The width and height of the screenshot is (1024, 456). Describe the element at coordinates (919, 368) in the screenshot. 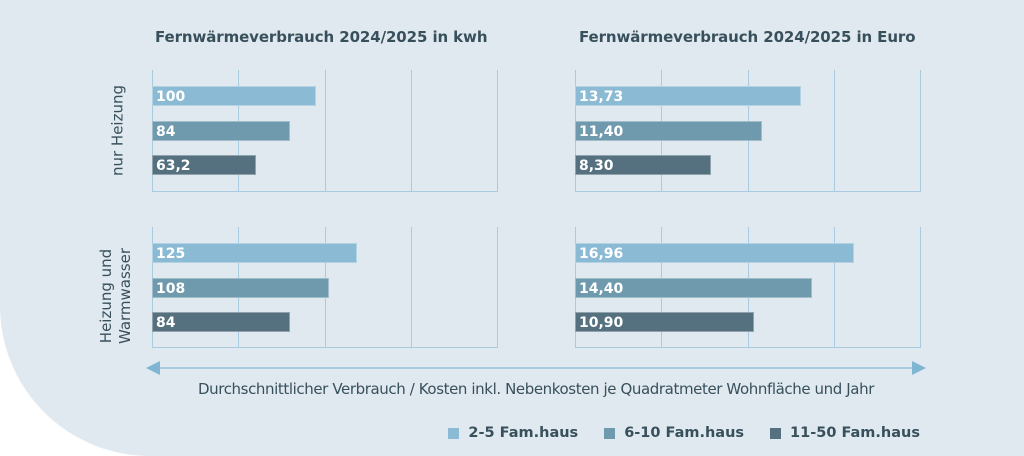

I see `arrow-right-icon` at that location.